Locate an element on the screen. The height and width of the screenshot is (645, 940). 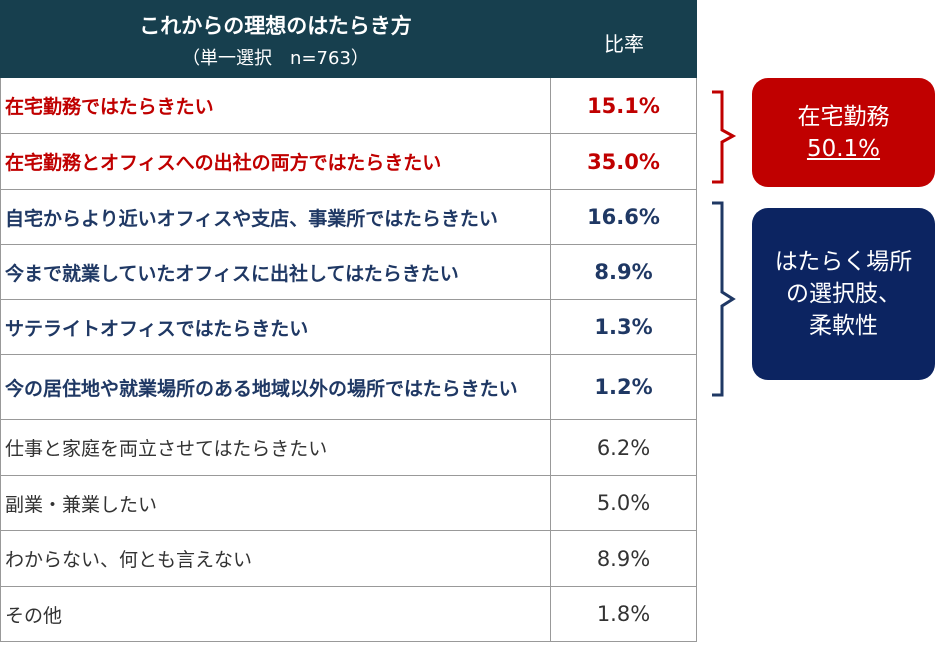
rate-cell: 1.8% is located at coordinates (624, 614).